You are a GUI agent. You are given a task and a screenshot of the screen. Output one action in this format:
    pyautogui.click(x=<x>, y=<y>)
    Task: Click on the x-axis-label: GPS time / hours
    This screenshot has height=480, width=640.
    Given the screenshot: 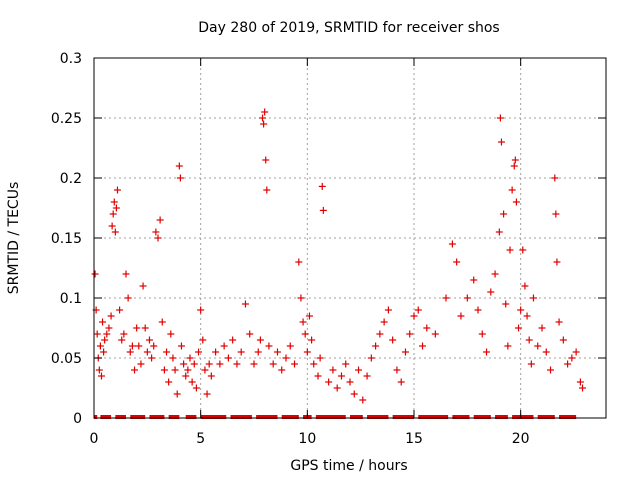 What is the action you would take?
    pyautogui.click(x=348, y=466)
    